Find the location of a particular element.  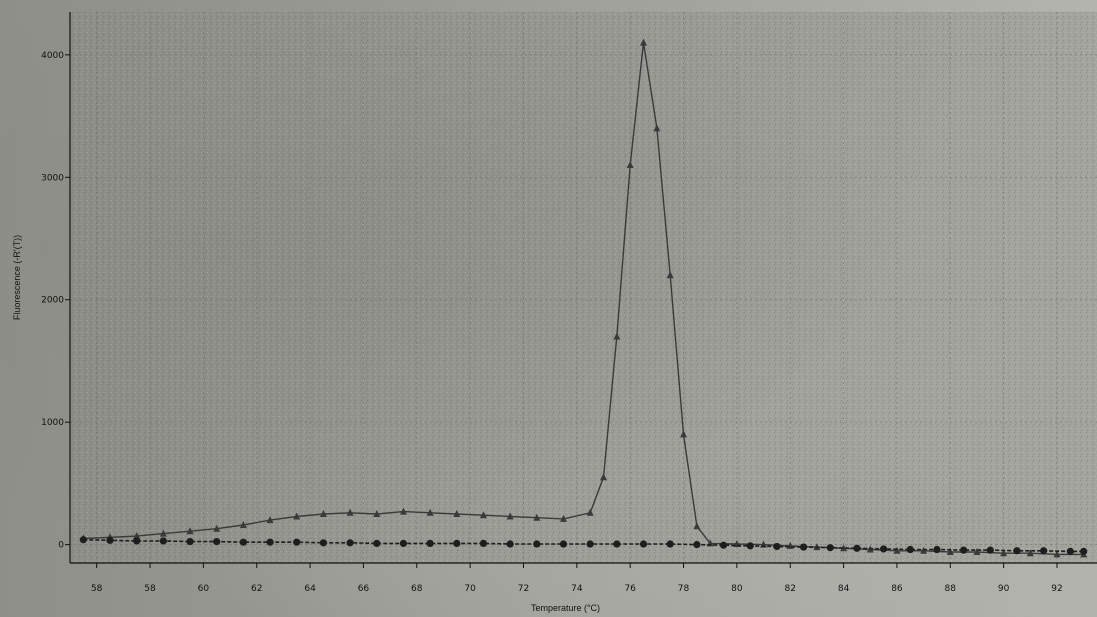

x-tick-label: 76 is located at coordinates (630, 589).